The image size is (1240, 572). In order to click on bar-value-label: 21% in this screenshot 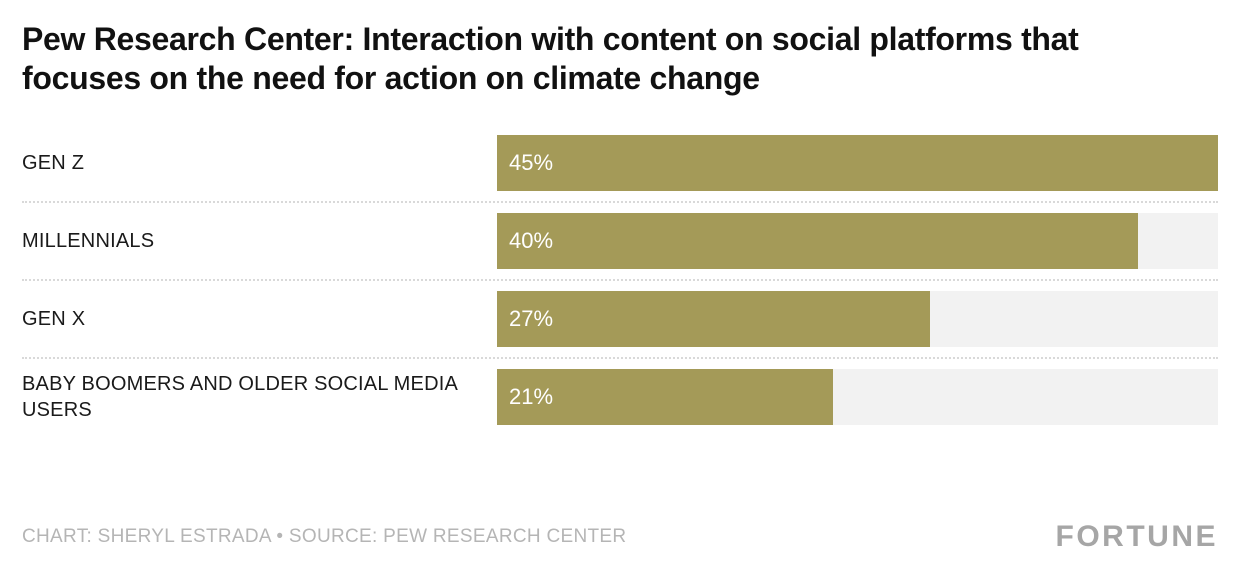, I will do `click(531, 396)`.